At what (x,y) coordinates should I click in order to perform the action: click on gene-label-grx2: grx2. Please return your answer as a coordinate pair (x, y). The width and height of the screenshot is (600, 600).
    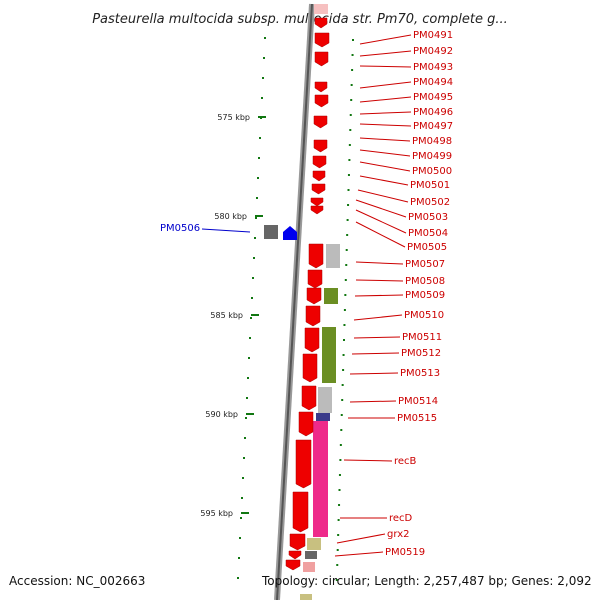
    Looking at the image, I should click on (398, 534).